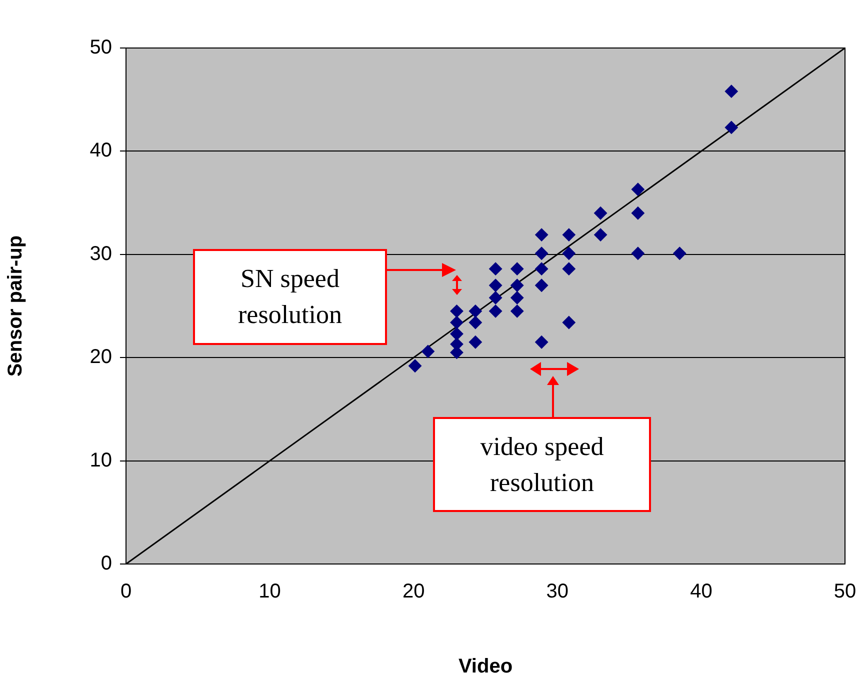 This screenshot has width=868, height=683. I want to click on y-tick-label: 40, so click(101, 151).